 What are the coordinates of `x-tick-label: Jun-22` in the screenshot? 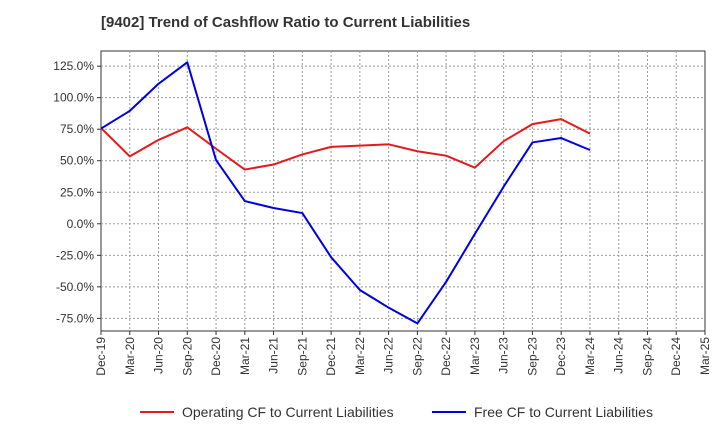 It's located at (389, 355).